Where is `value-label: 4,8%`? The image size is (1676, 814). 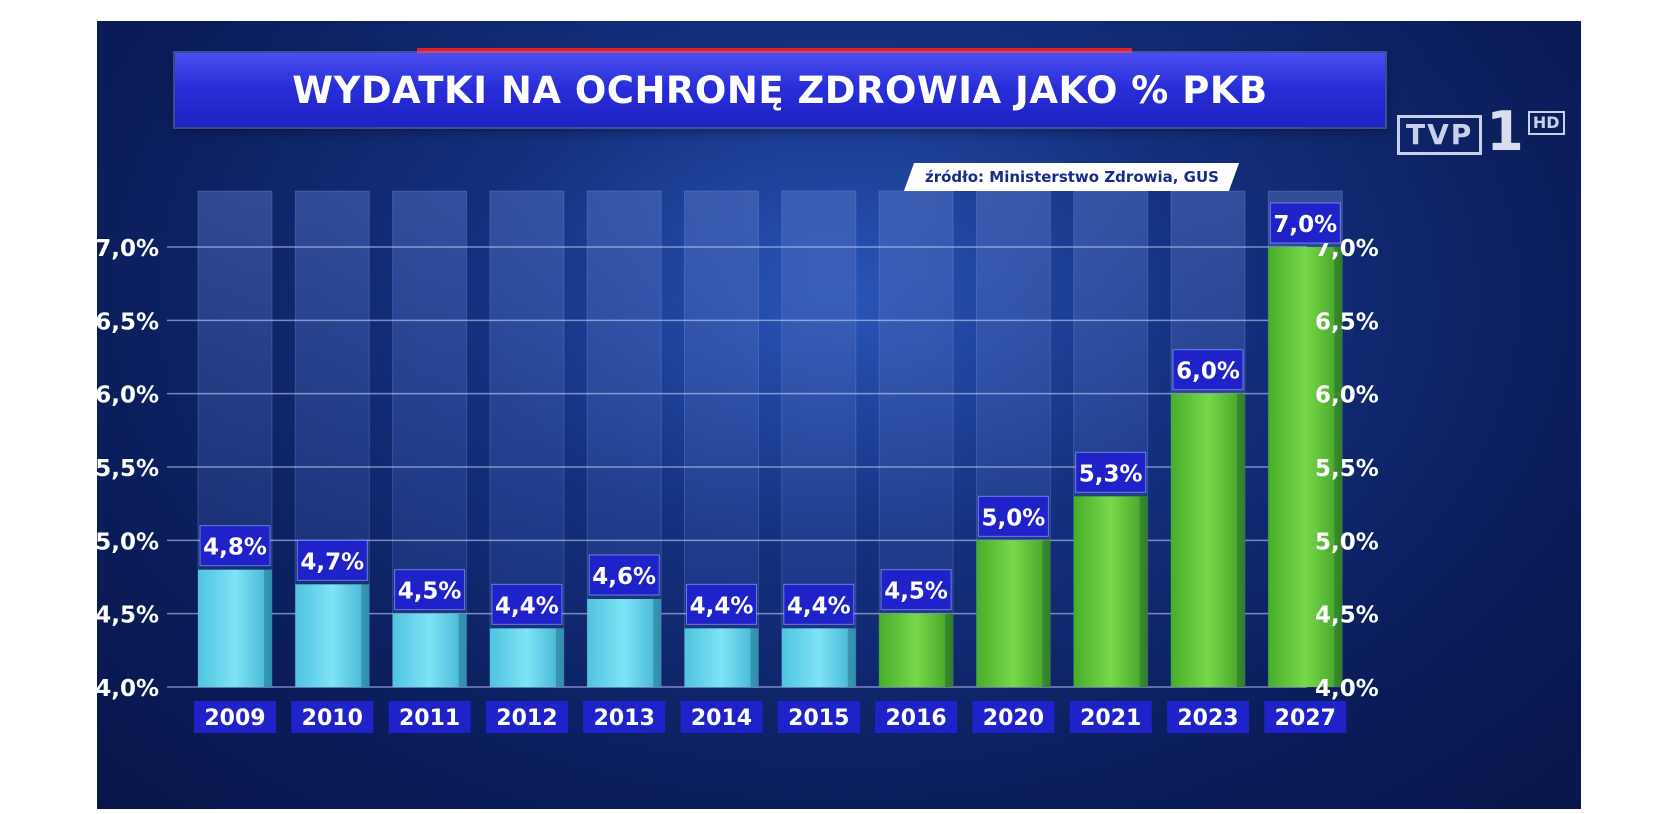
value-label: 4,8% is located at coordinates (235, 548).